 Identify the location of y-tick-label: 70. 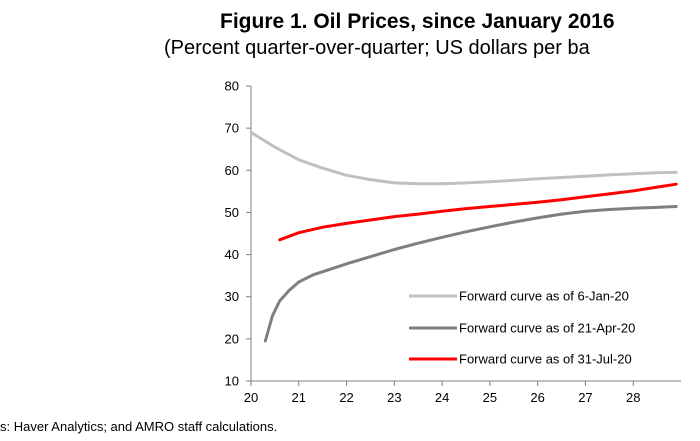
(232, 128).